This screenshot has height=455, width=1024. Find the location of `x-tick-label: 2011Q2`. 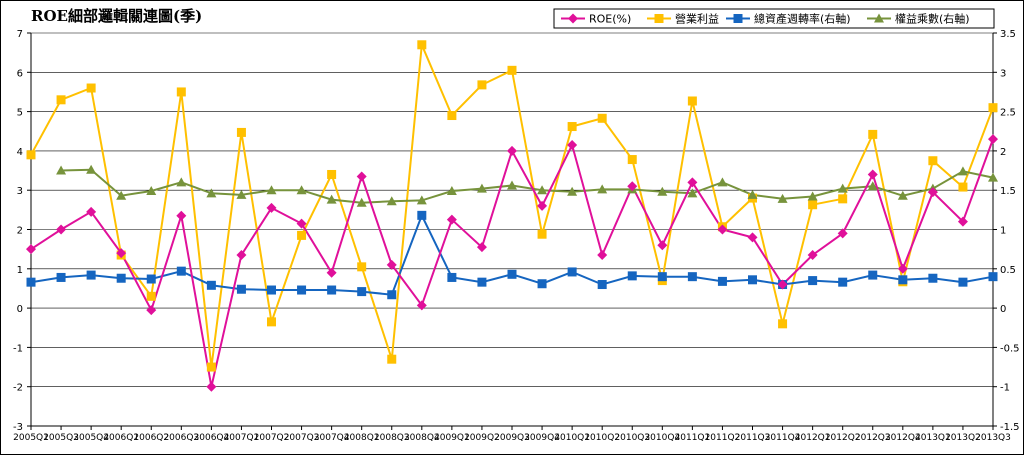

x-tick-label: 2011Q2 is located at coordinates (723, 438).